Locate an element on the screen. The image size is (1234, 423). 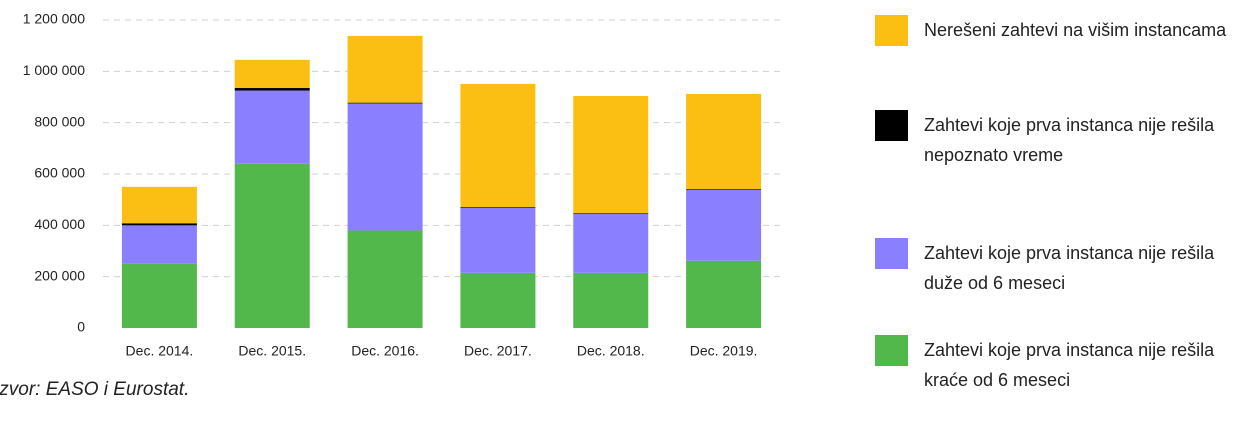
legend-label: Nerešeni zahtevi na višim instancama is located at coordinates (1075, 30).